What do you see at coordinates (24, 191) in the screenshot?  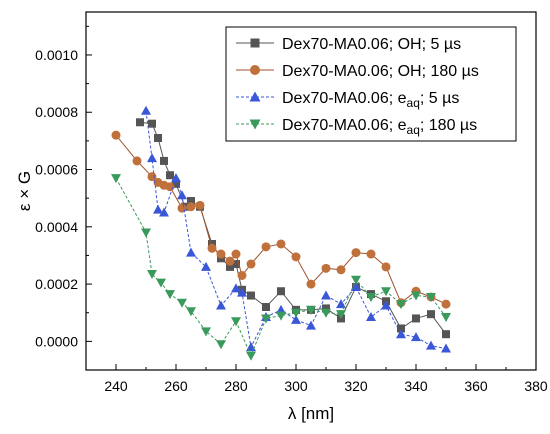 I see `y-axis-label: ε × G` at bounding box center [24, 191].